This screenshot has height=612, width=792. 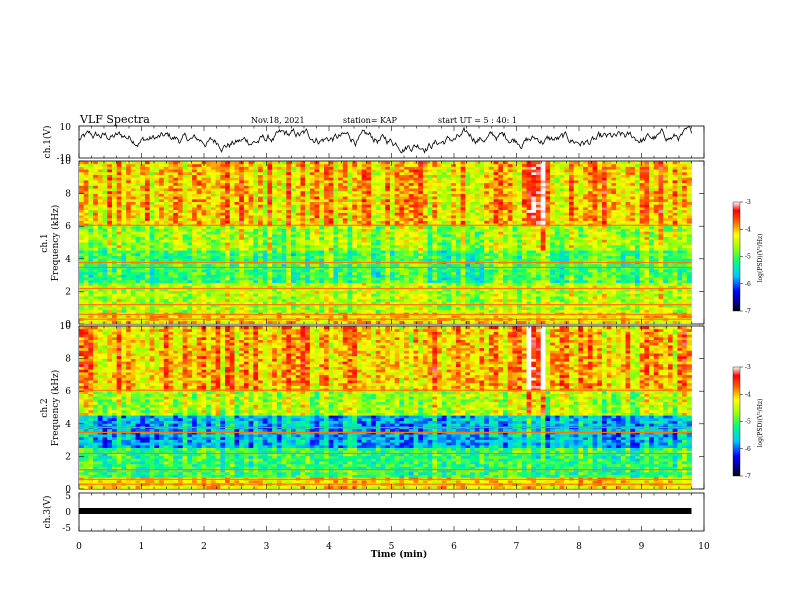 I want to click on ch1-waveform-line, so click(x=385, y=140).